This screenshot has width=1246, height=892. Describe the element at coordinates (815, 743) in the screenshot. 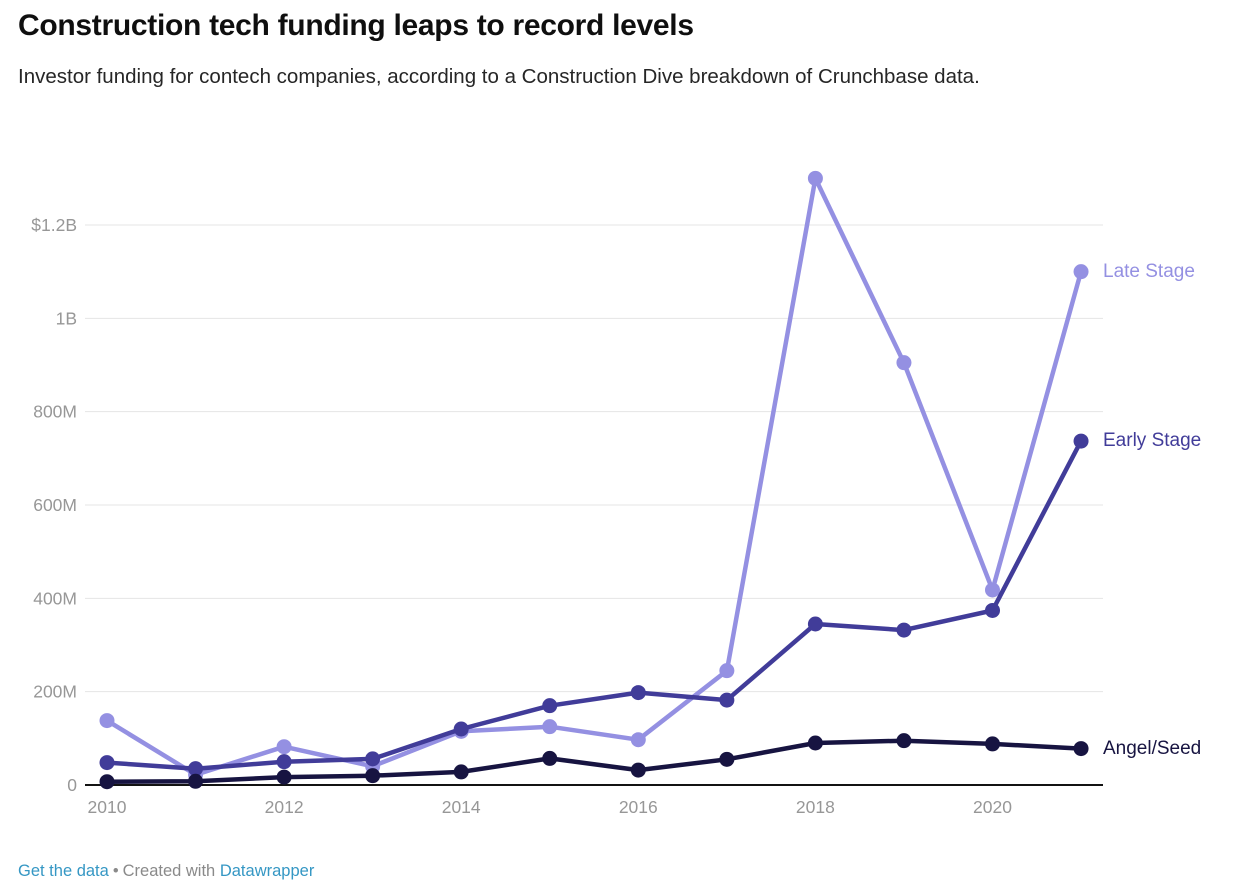

I see `data-point-angel-seed-2018` at that location.